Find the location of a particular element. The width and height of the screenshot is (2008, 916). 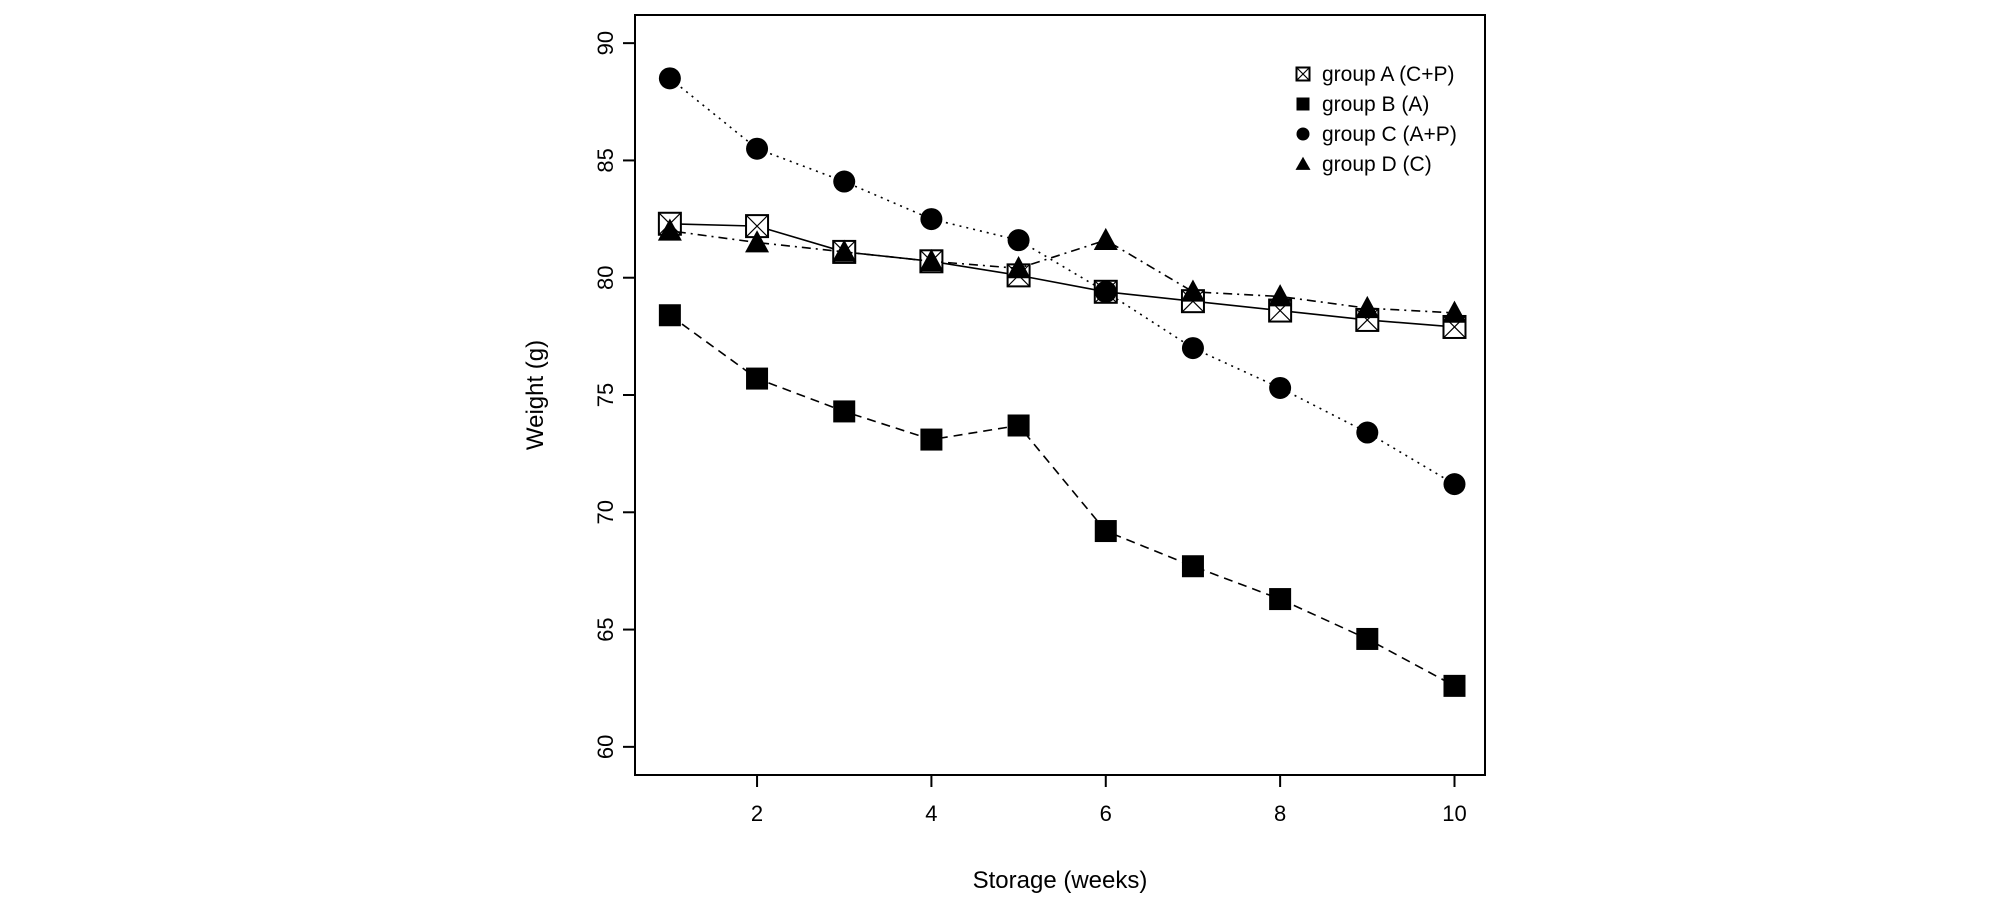

x-tick-label: 4 is located at coordinates (931, 813).